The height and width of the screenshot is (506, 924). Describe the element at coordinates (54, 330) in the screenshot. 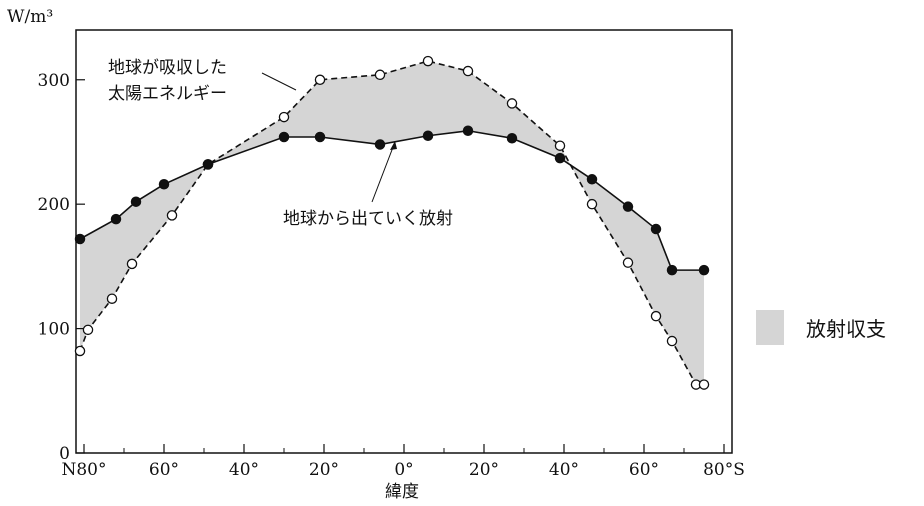

I see `y-tick-label-1: 100` at that location.